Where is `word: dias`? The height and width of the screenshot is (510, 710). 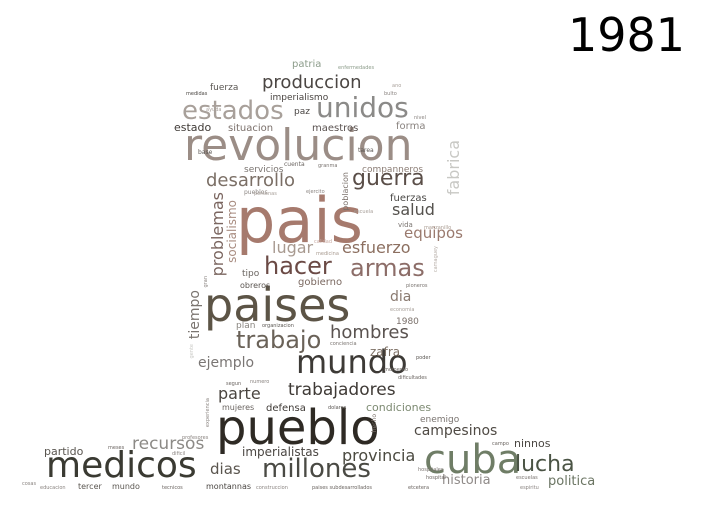 word: dias is located at coordinates (225, 469).